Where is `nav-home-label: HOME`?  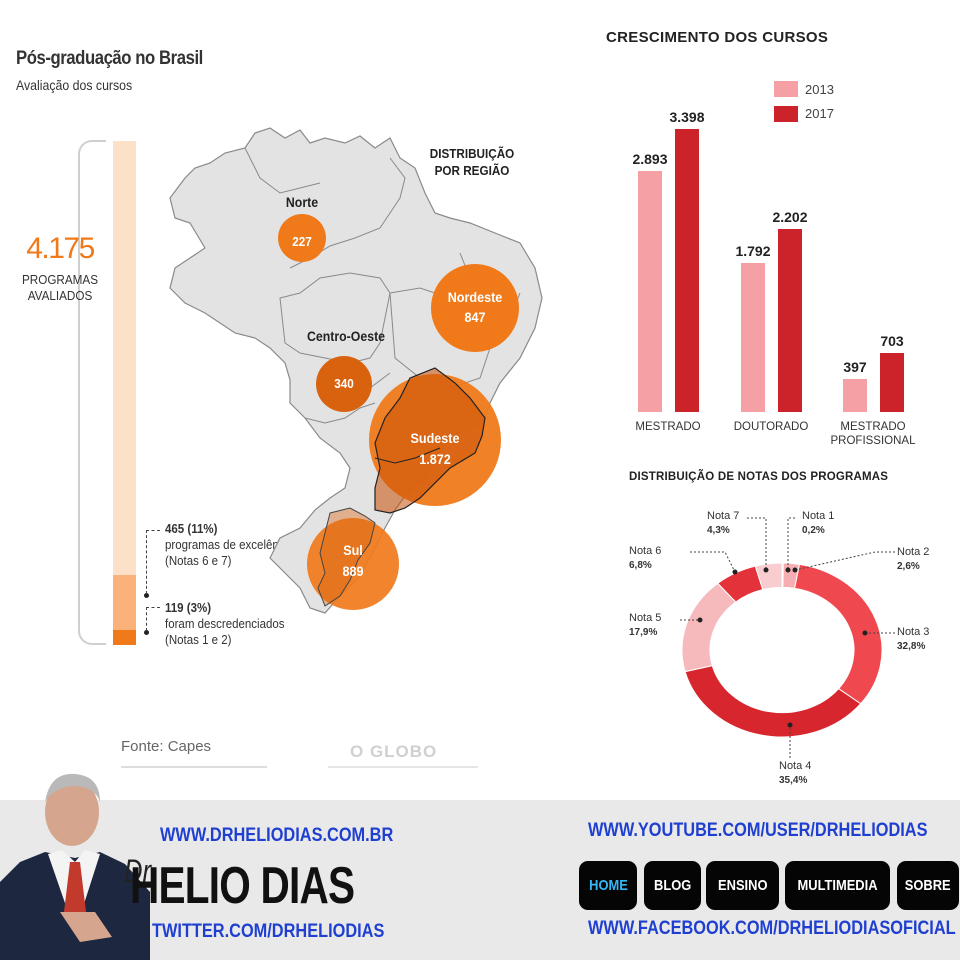 nav-home-label: HOME is located at coordinates (608, 885).